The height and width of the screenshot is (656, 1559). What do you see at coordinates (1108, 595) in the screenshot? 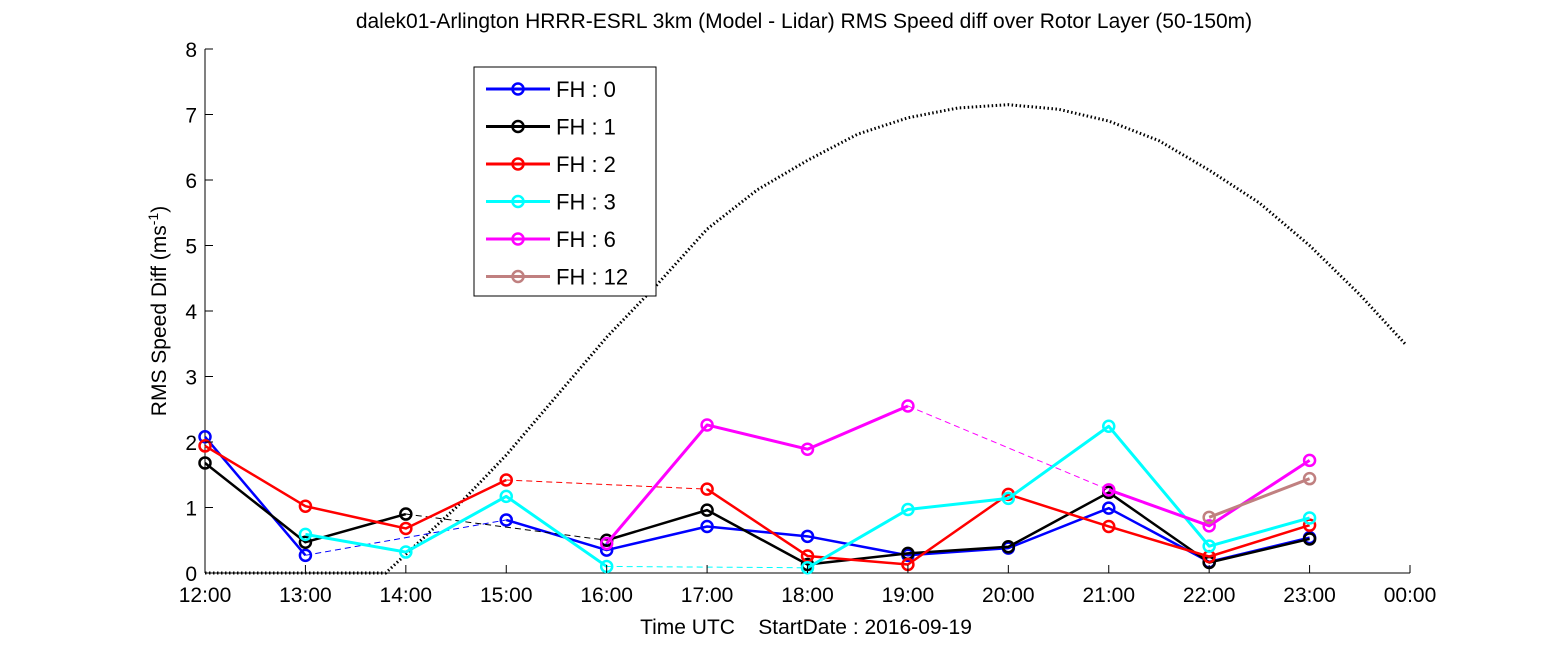
I see `x-tick-label: 21:00` at bounding box center [1108, 595].